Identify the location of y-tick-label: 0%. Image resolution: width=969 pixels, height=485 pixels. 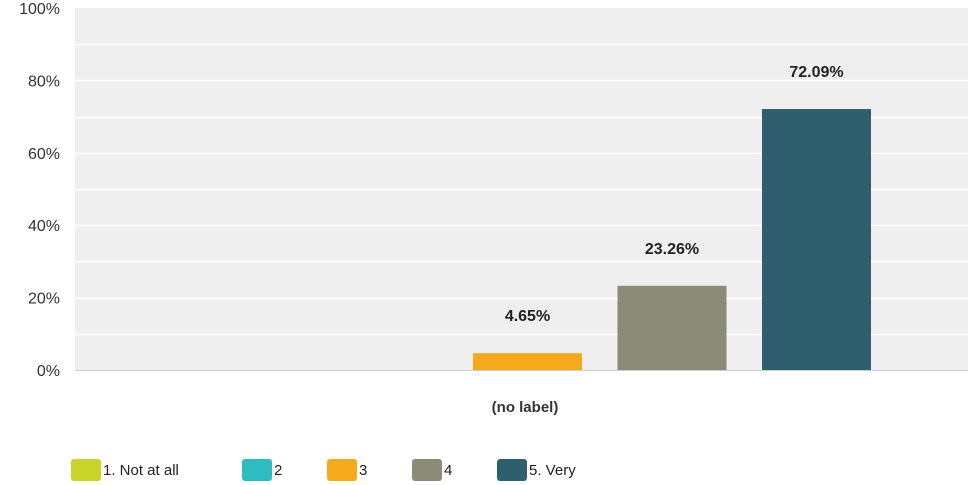
(48, 371).